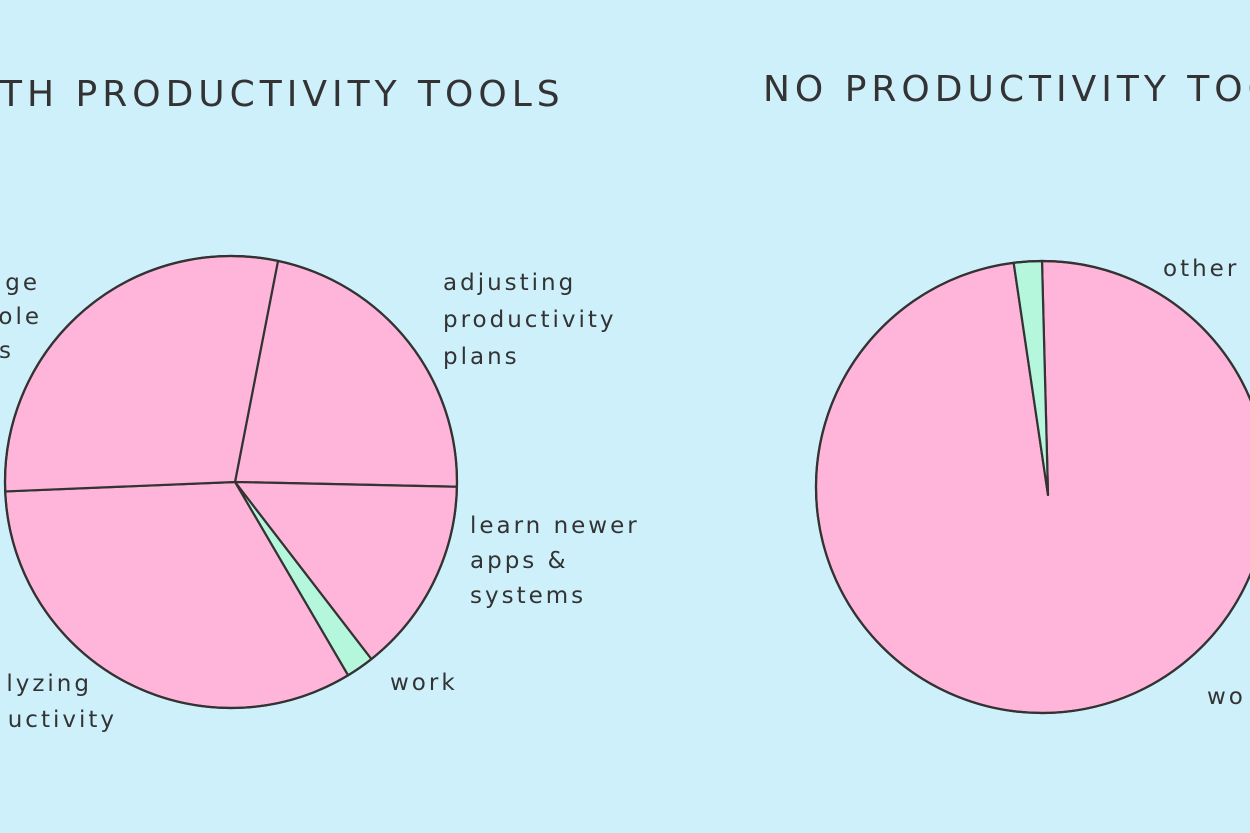 The height and width of the screenshot is (833, 1250). What do you see at coordinates (141, 373) in the screenshot?
I see `pie-slice-ge-ole-s` at bounding box center [141, 373].